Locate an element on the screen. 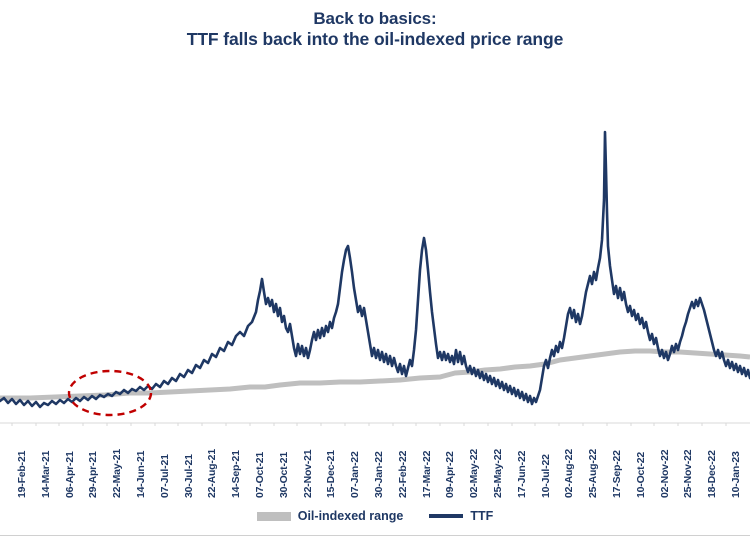  x-axis-tick-label: 17-Mar-22 is located at coordinates (426, 474).